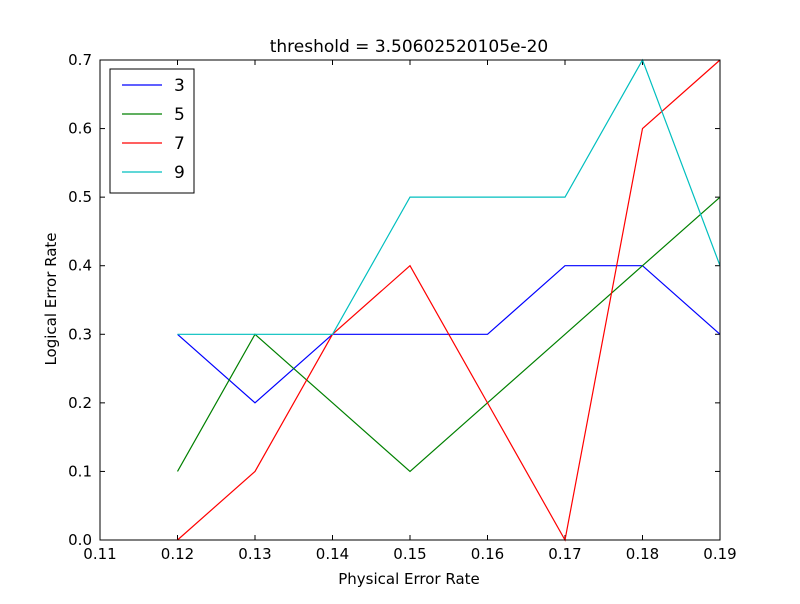 This screenshot has width=800, height=604. What do you see at coordinates (80, 129) in the screenshot?
I see `y-tick-label: 0.6` at bounding box center [80, 129].